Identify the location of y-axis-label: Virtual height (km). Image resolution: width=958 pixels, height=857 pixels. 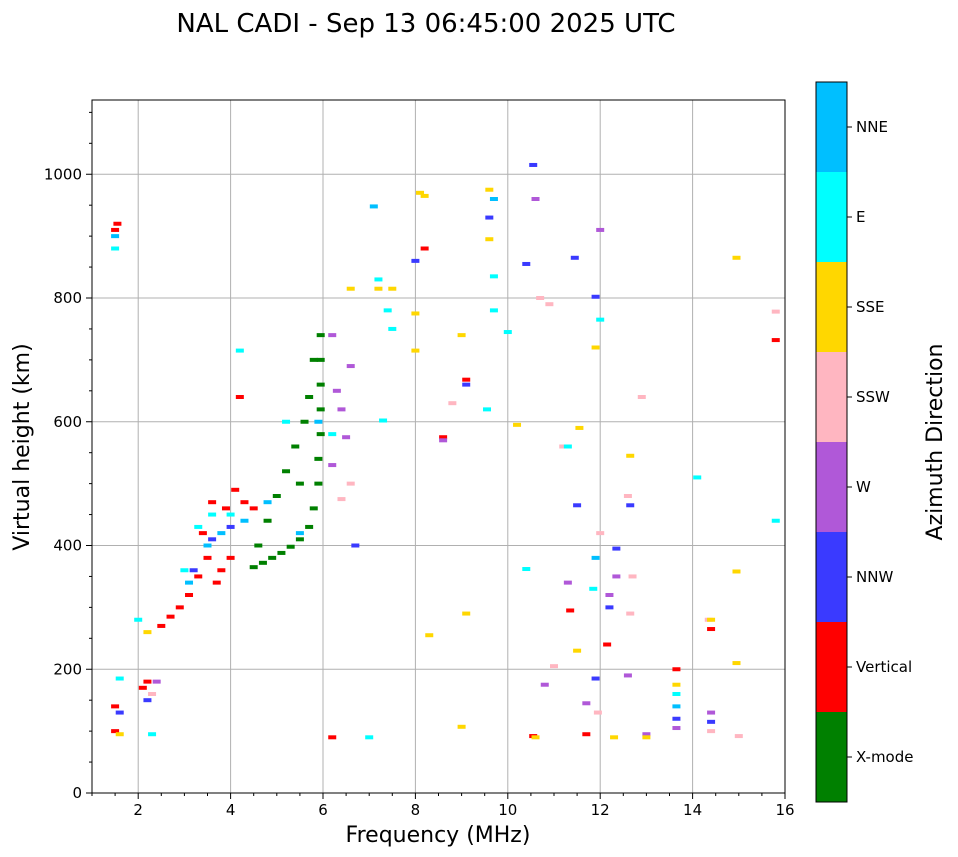
(22, 446).